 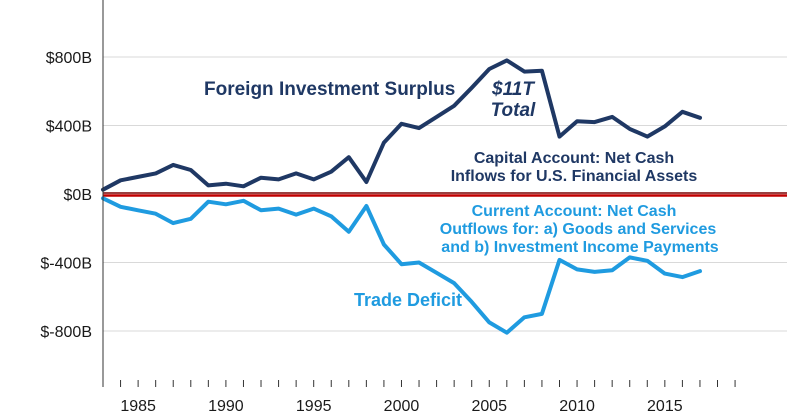 I want to click on current-annotation-line1: Current Account: Net Cash, so click(x=574, y=211).